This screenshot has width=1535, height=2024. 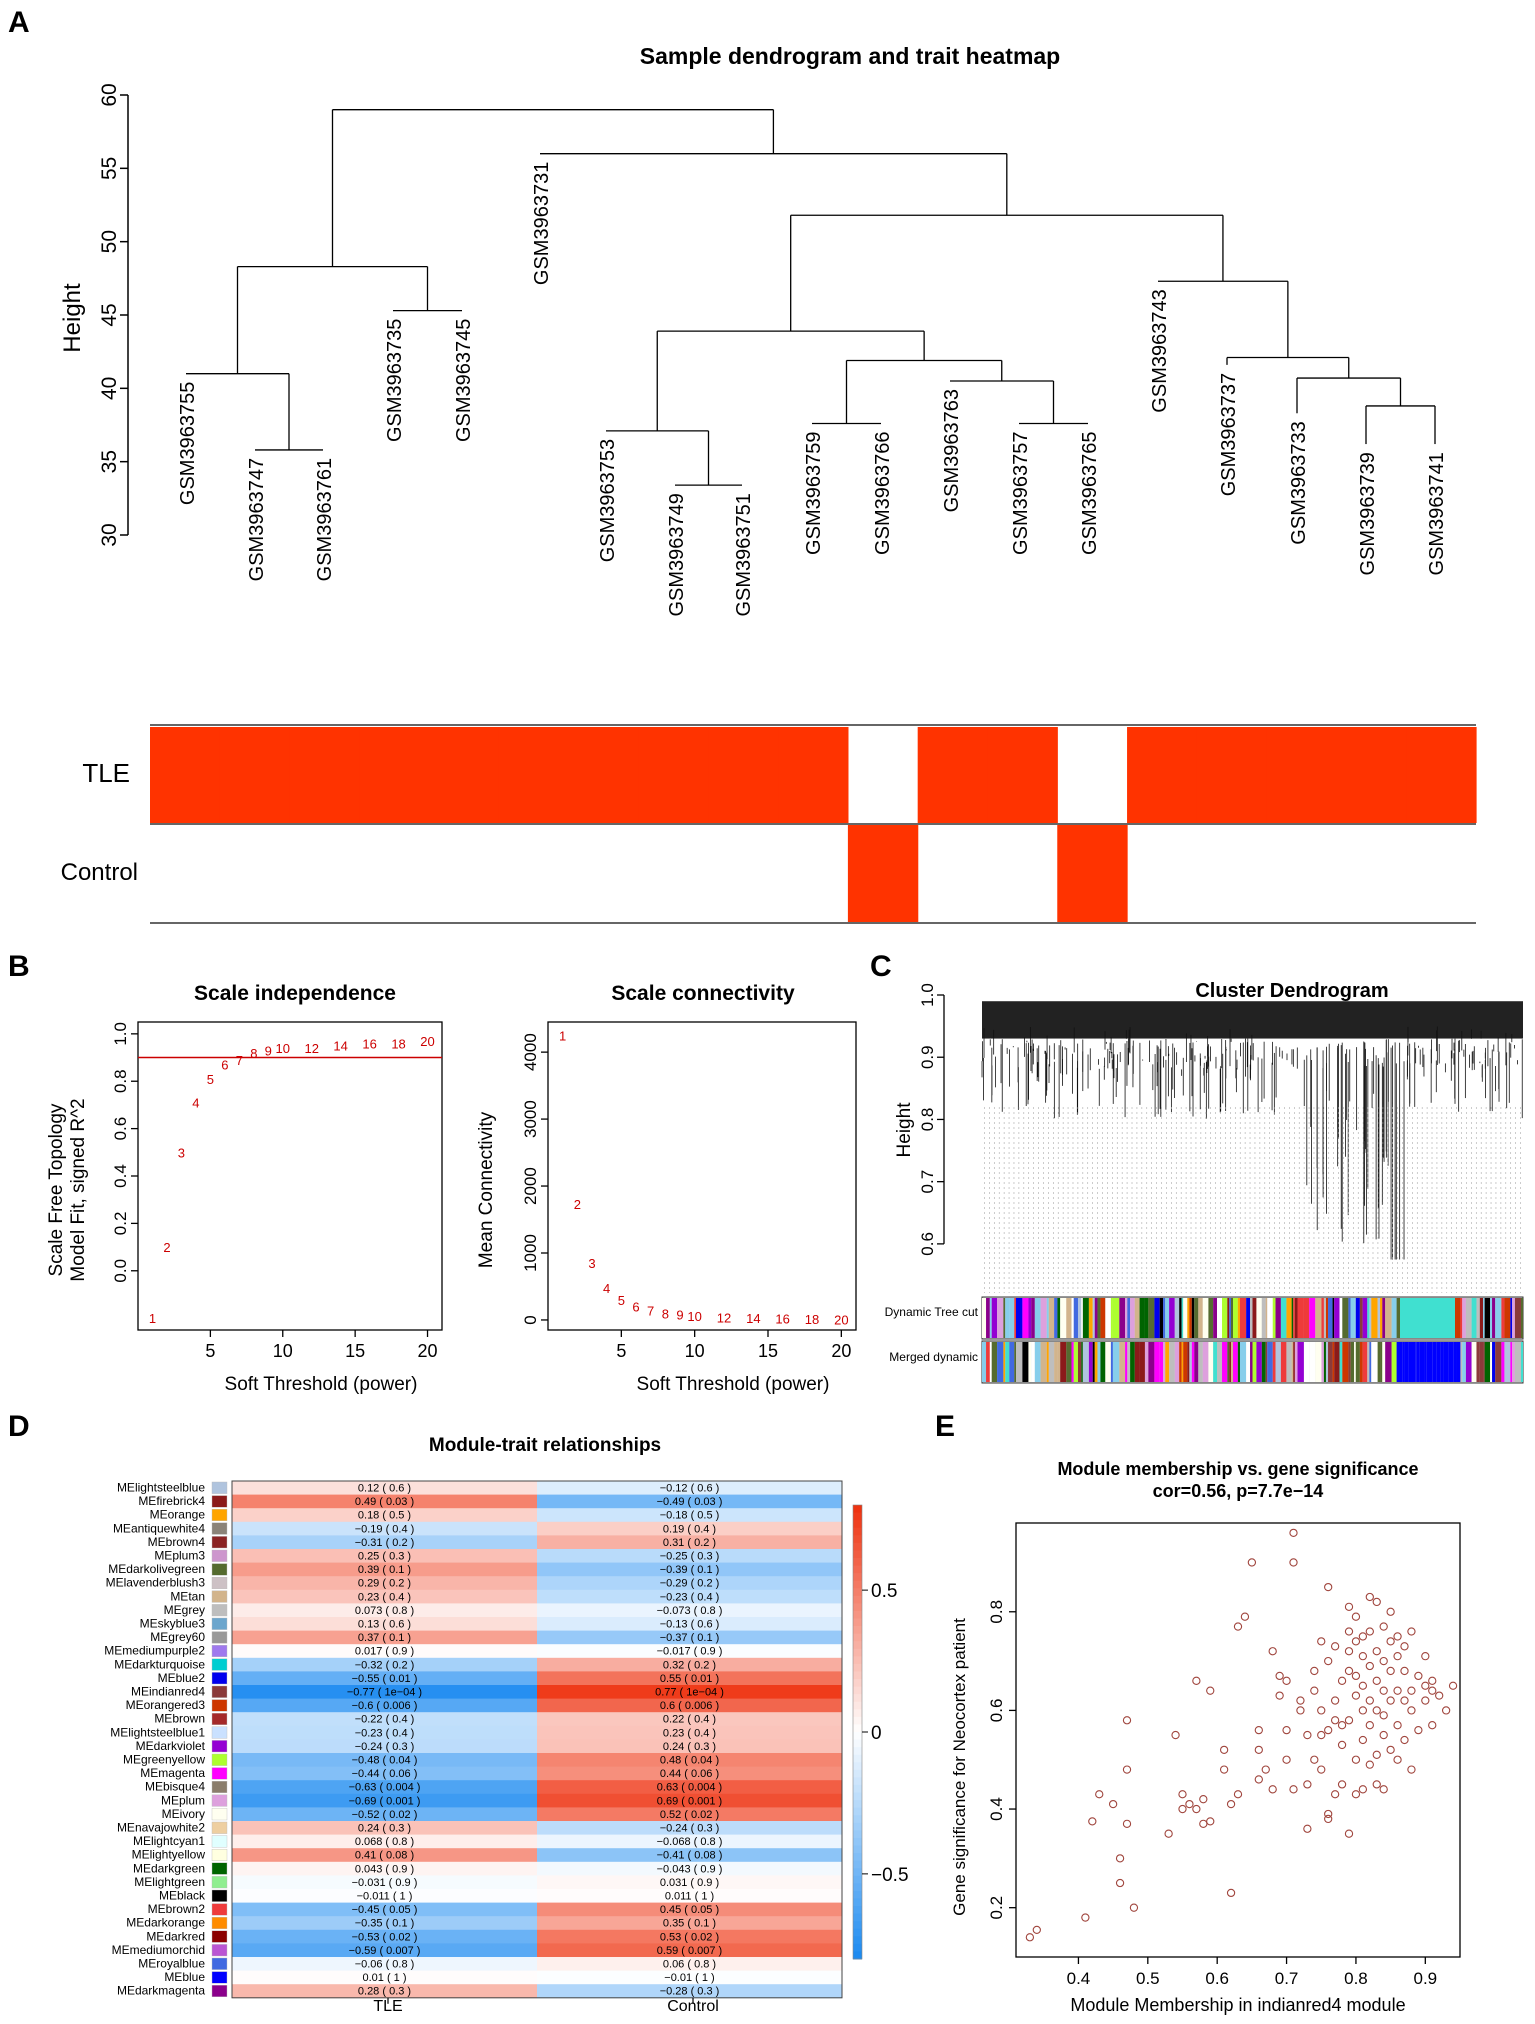 What do you see at coordinates (1160, 350) in the screenshot?
I see `a-sample-label: GSM3963743` at bounding box center [1160, 350].